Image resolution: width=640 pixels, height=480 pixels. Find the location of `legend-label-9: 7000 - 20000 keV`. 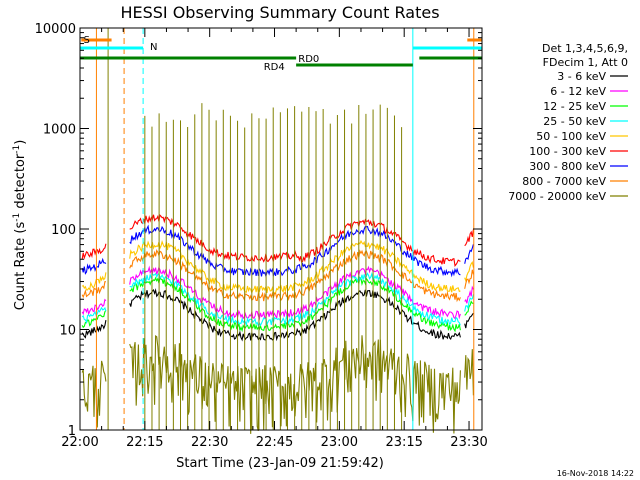

legend-label-9: 7000 - 20000 keV is located at coordinates (557, 196).